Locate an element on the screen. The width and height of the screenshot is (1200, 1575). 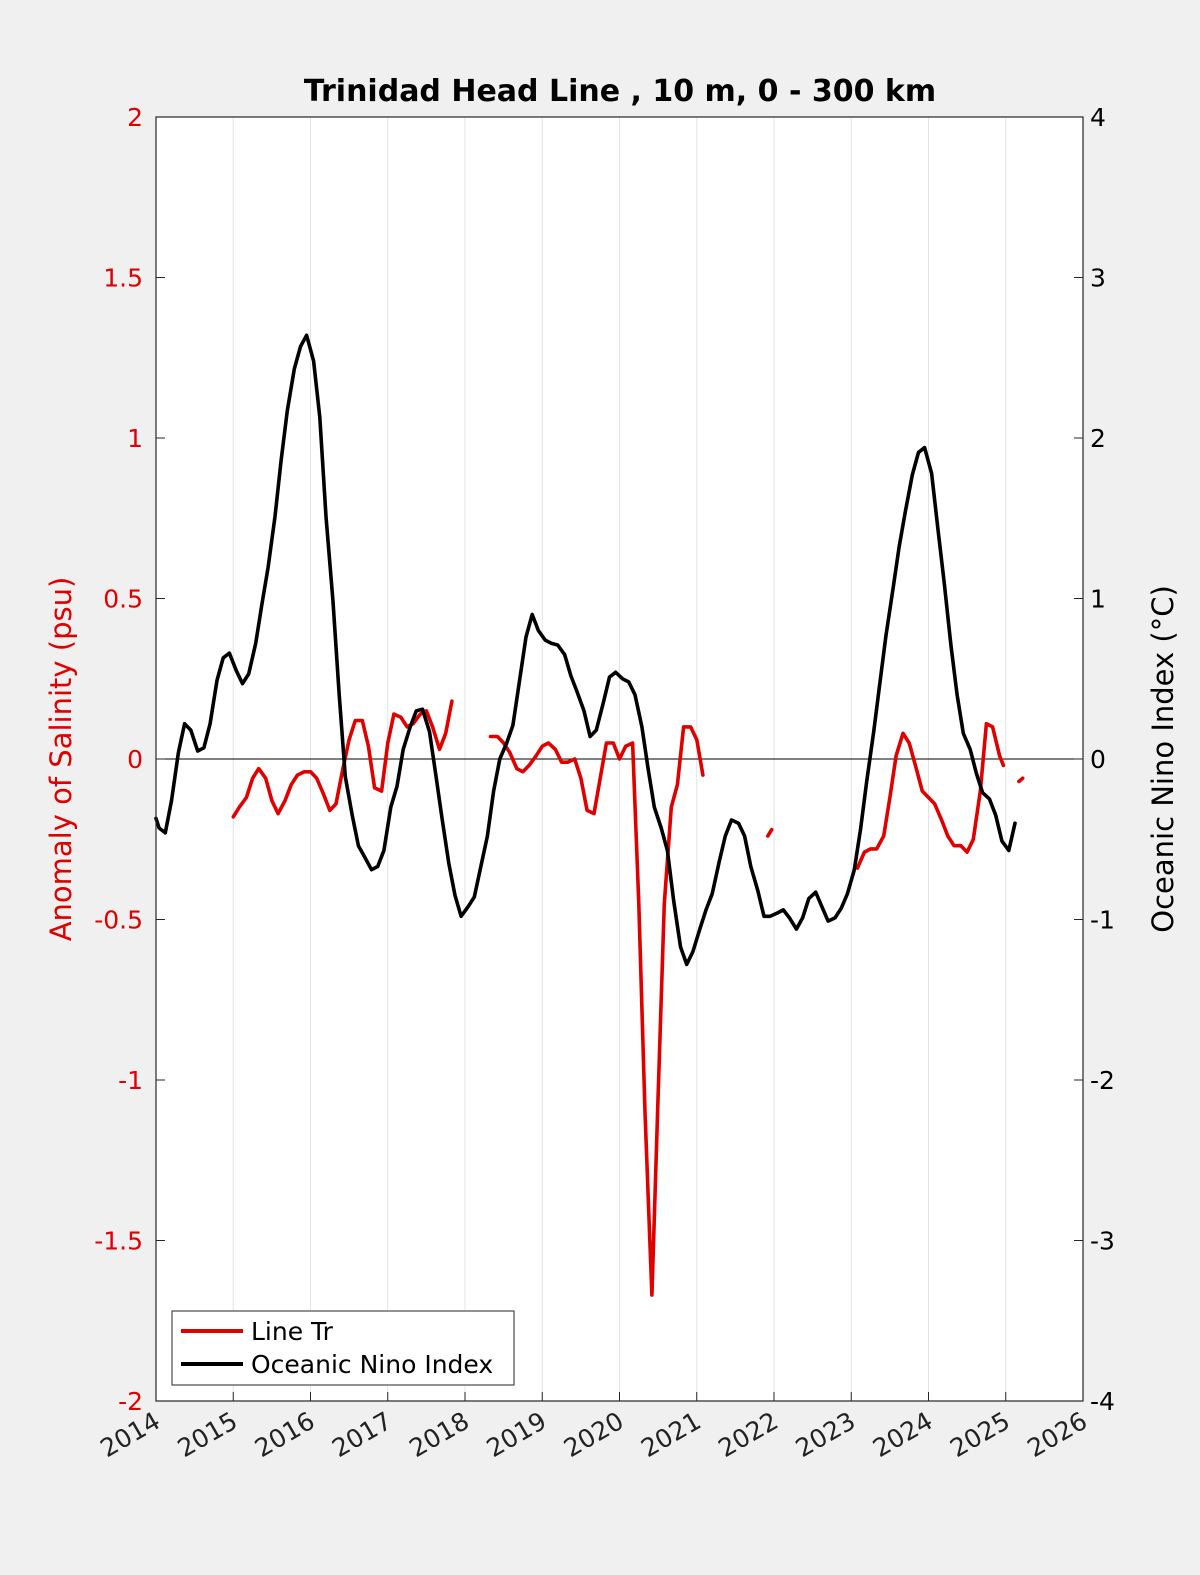
right-tick-label: -2 is located at coordinates (1102, 1080).